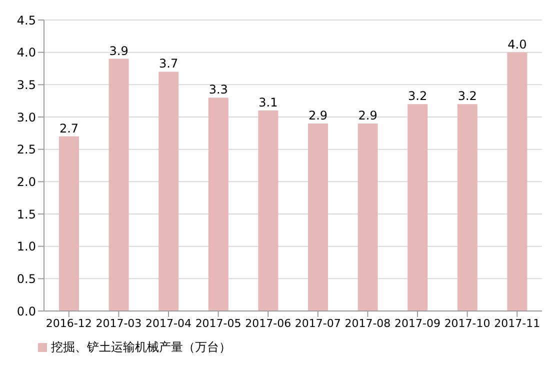 The image size is (560, 369). What do you see at coordinates (119, 323) in the screenshot?
I see `x-tick-label: 2017-03` at bounding box center [119, 323].